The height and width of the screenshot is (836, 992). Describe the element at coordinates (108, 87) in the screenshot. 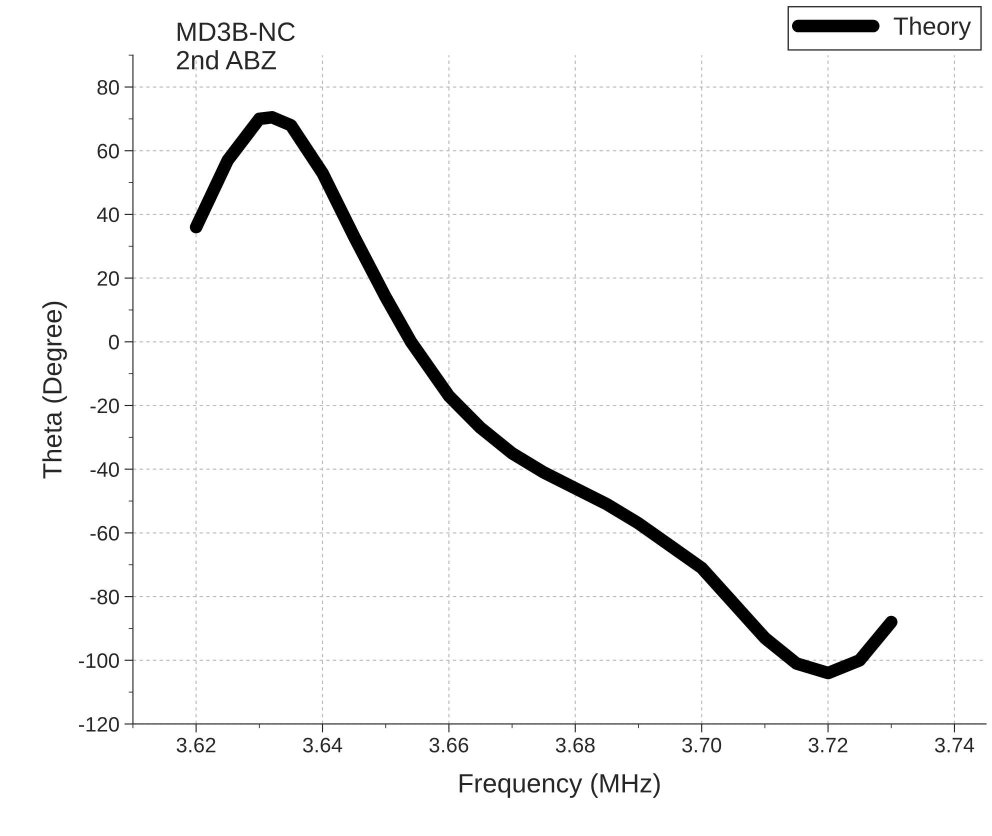

I see `y-tick-label: 80` at that location.